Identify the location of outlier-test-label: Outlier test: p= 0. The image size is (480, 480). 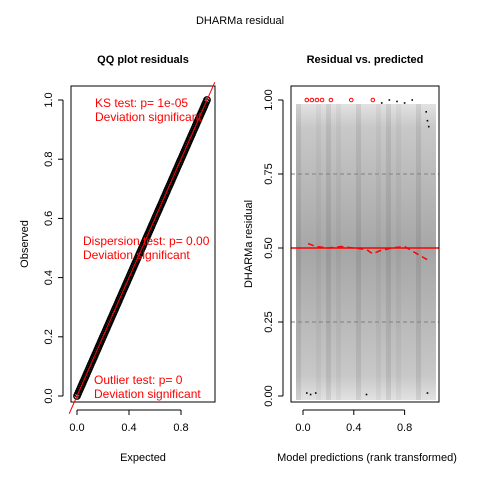
(138, 380).